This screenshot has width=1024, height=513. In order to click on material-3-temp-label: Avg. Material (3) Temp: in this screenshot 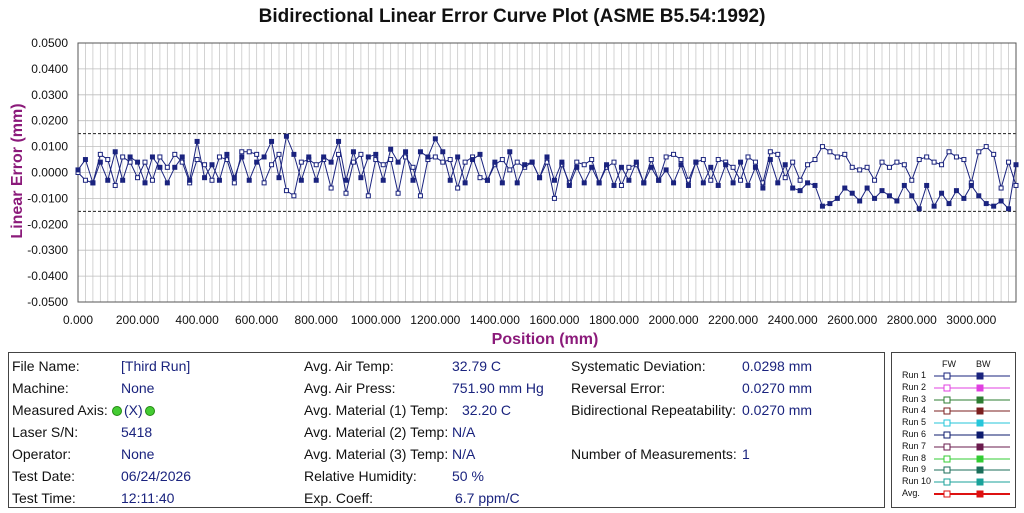, I will do `click(376, 454)`.